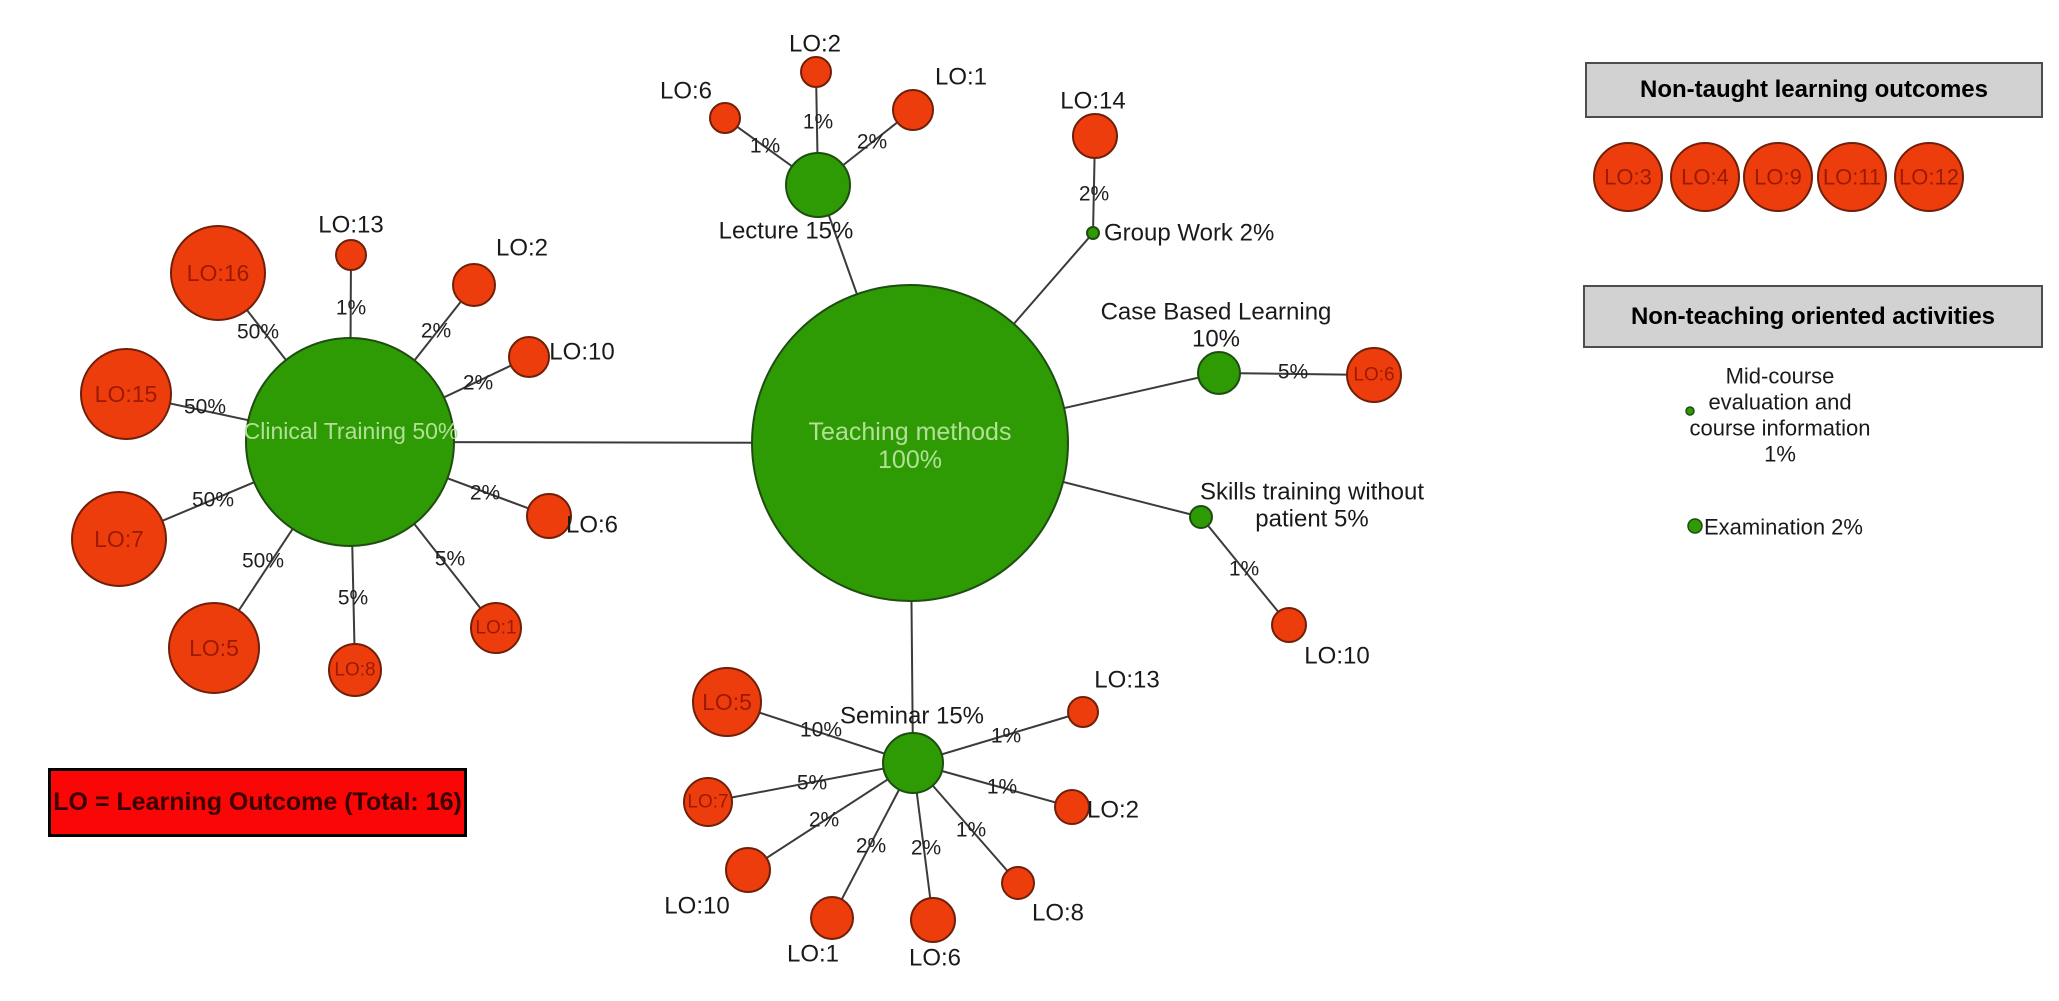 The width and height of the screenshot is (2059, 1001). I want to click on label-clinical-training: Clinical Training 50%, so click(351, 431).